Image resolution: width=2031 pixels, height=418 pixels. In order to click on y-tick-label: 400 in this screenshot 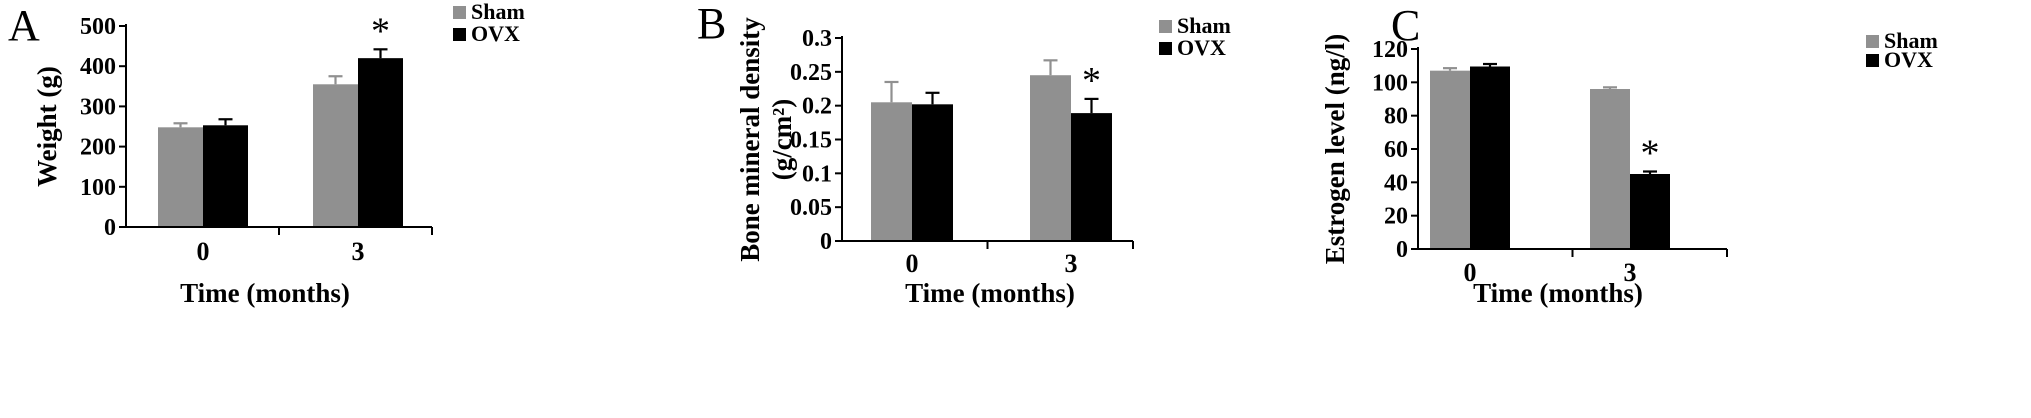, I will do `click(98, 67)`.